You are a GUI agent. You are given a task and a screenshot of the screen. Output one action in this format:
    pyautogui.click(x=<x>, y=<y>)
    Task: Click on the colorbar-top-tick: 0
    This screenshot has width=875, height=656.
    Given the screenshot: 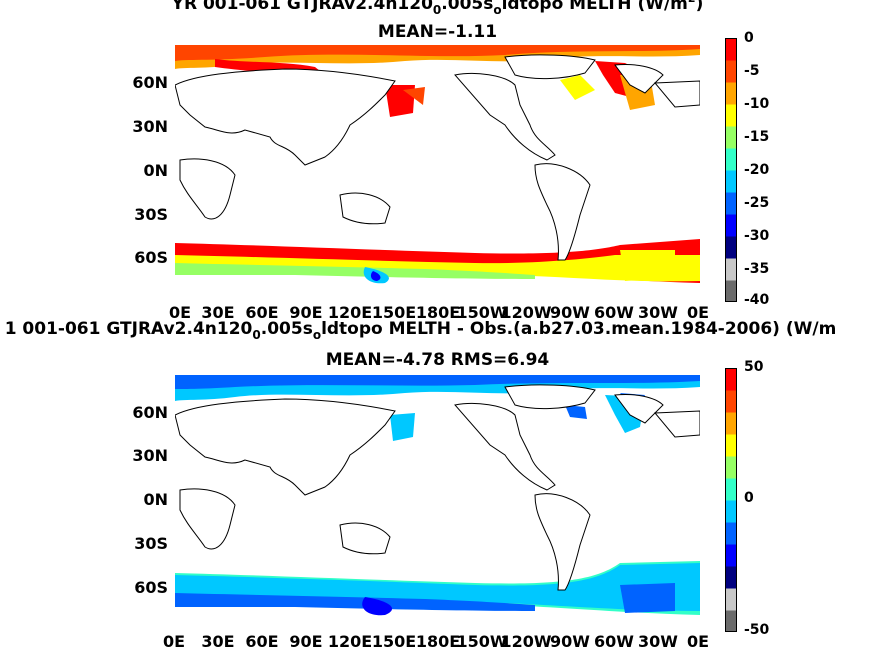 What is the action you would take?
    pyautogui.click(x=749, y=38)
    